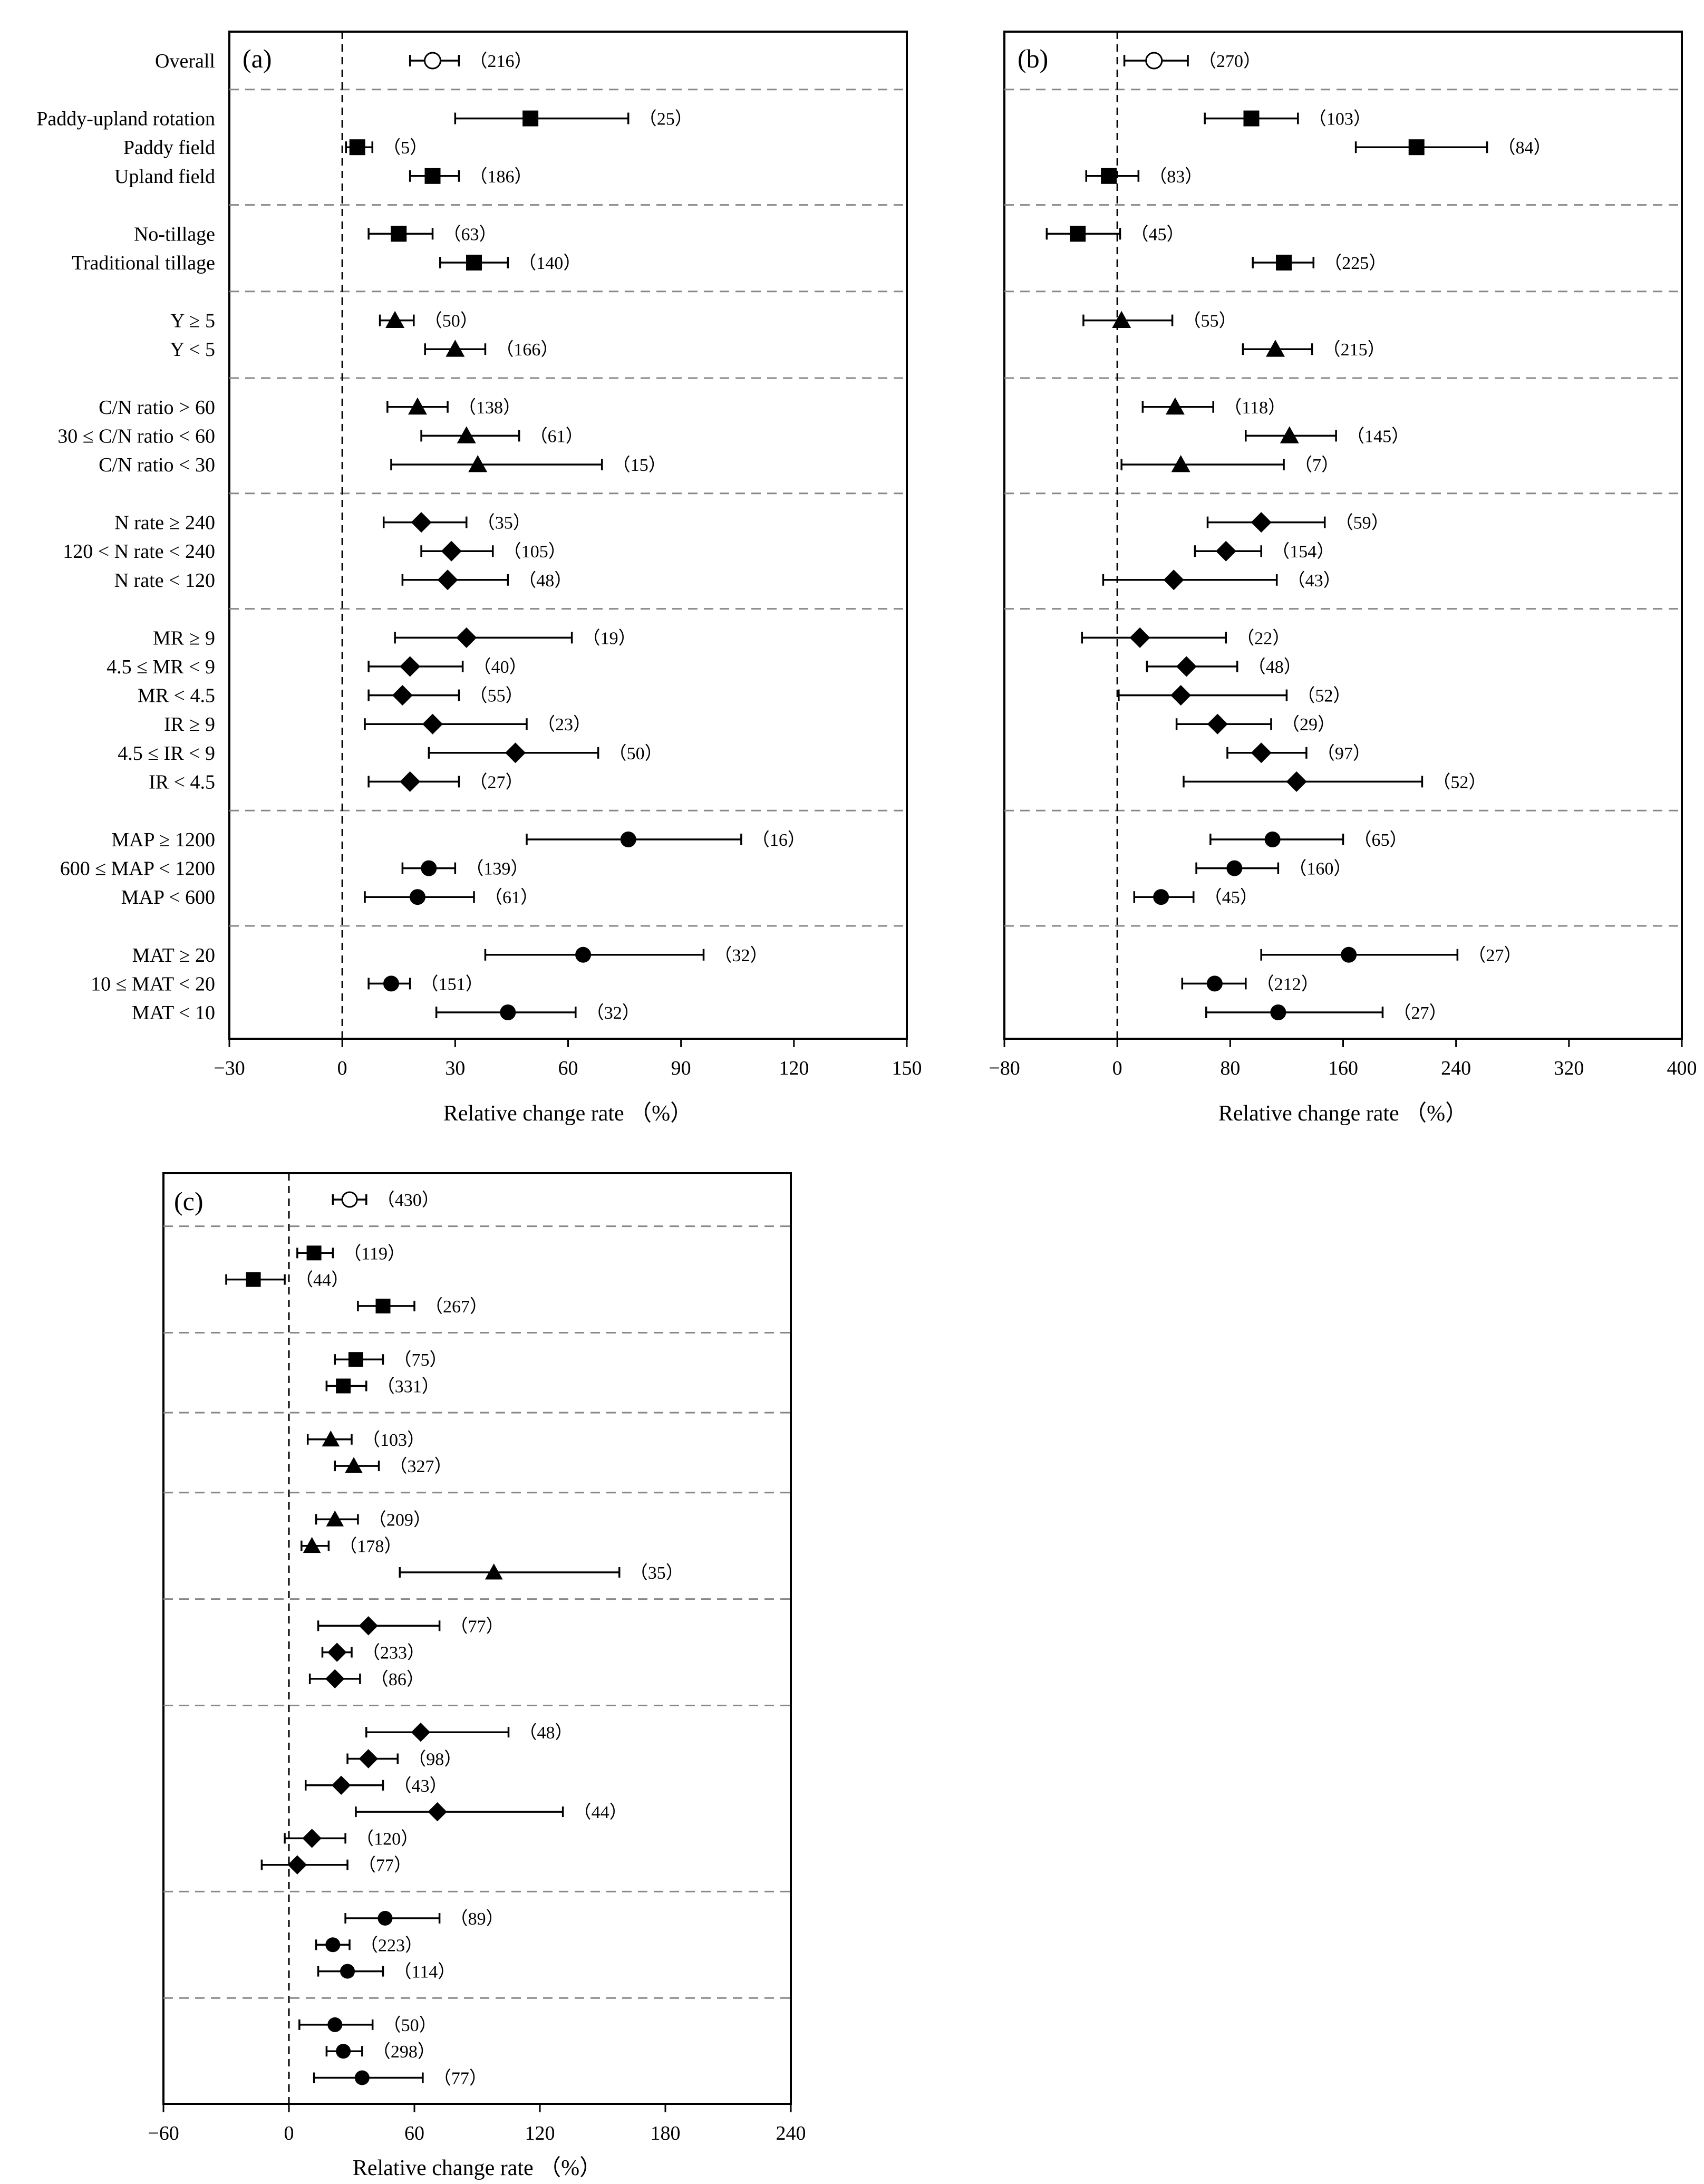  Describe the element at coordinates (527, 350) in the screenshot. I see `sample-size-label: （166）` at that location.